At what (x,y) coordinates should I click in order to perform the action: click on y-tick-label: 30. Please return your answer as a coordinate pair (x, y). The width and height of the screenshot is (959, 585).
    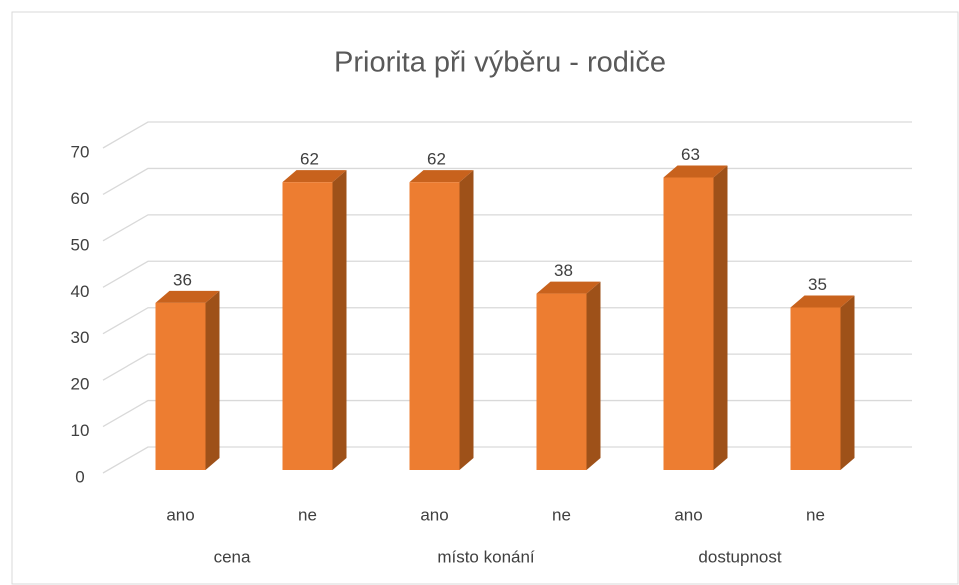
    Looking at the image, I should click on (80, 337).